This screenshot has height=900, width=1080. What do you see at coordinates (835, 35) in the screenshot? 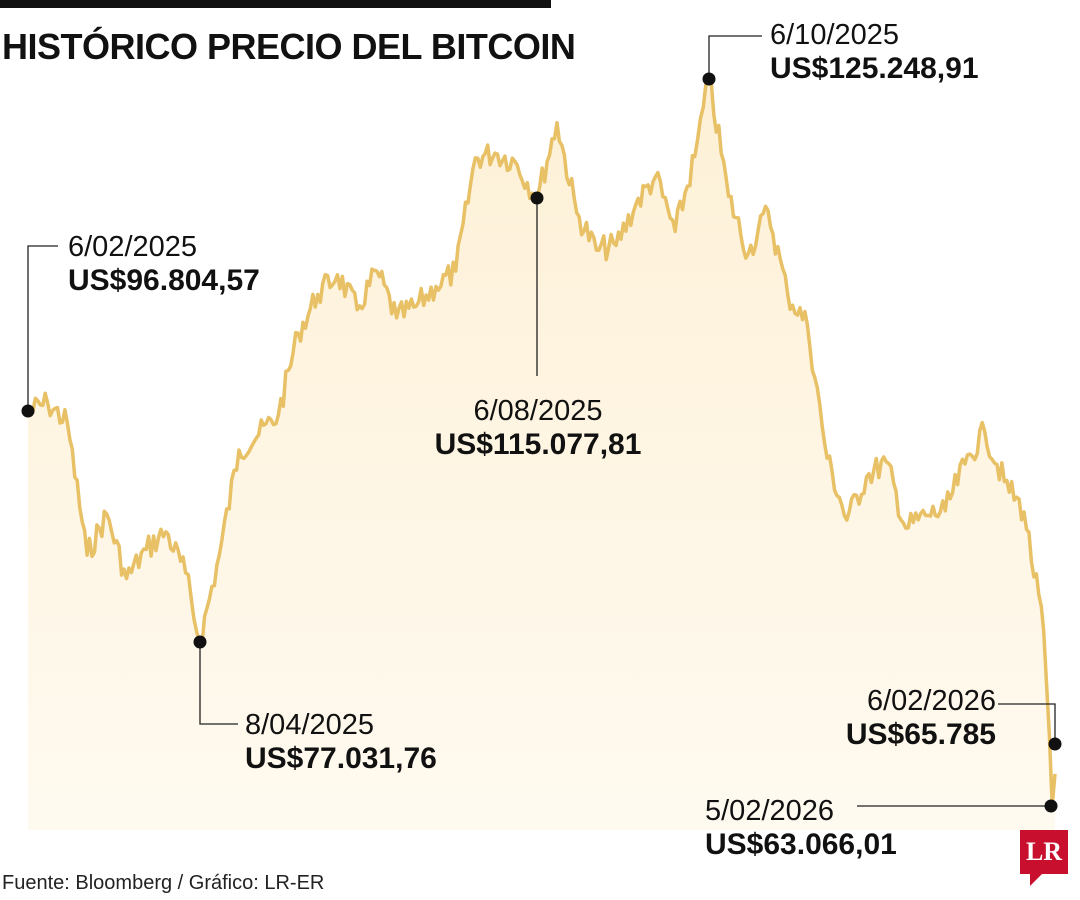
I see `annotation-date: 6/10/2025` at bounding box center [835, 35].